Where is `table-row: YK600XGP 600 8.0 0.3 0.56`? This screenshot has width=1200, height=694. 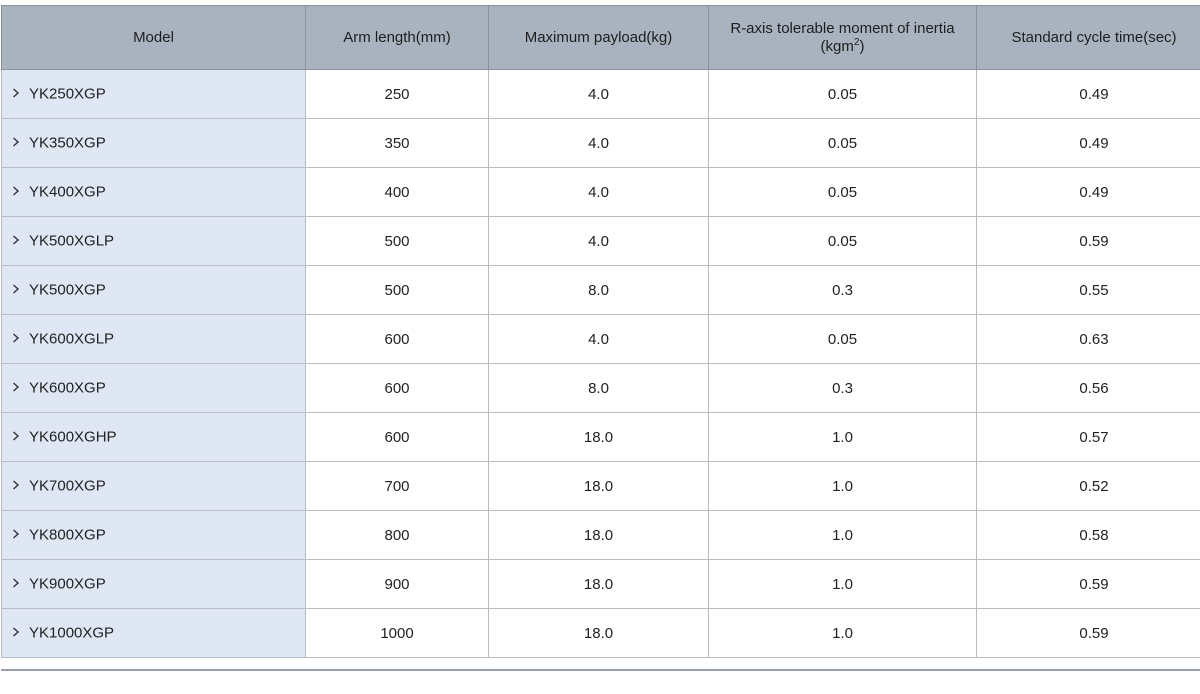 table-row: YK600XGP 600 8.0 0.3 0.56 is located at coordinates (600, 388).